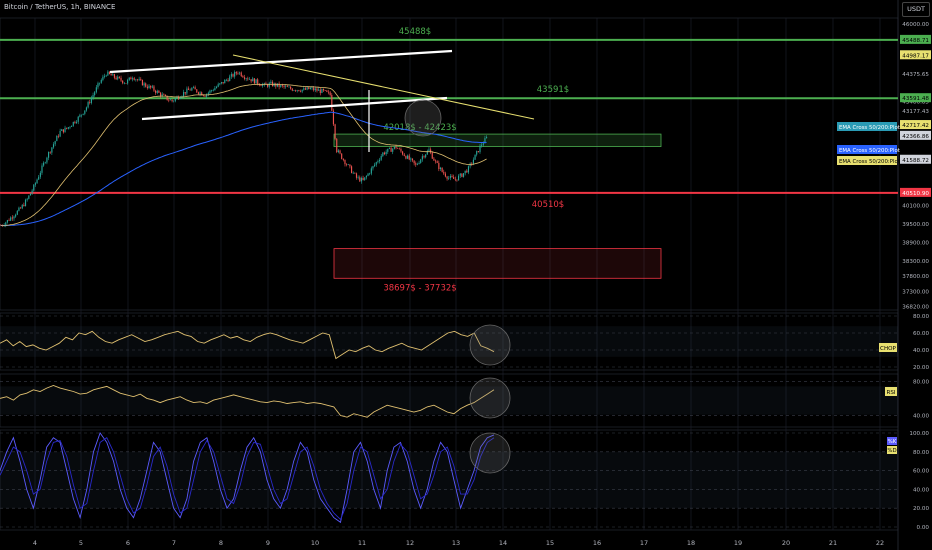  Describe the element at coordinates (915, 225) in the screenshot. I see `y-tick-label: 39500.00` at that location.